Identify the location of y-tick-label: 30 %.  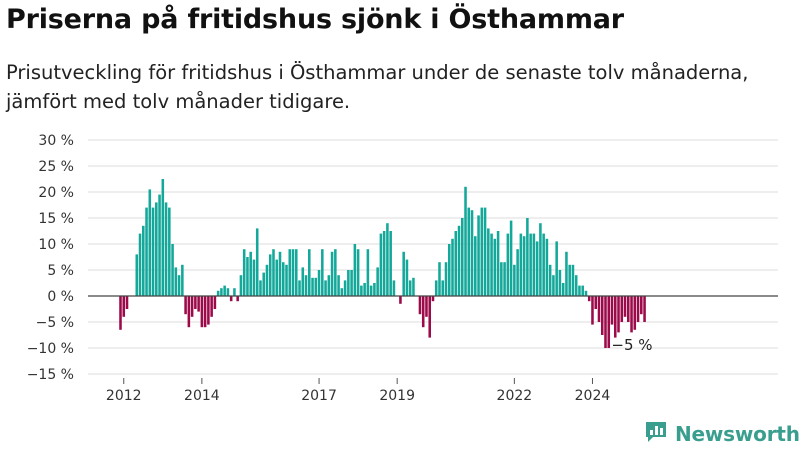
(56, 141).